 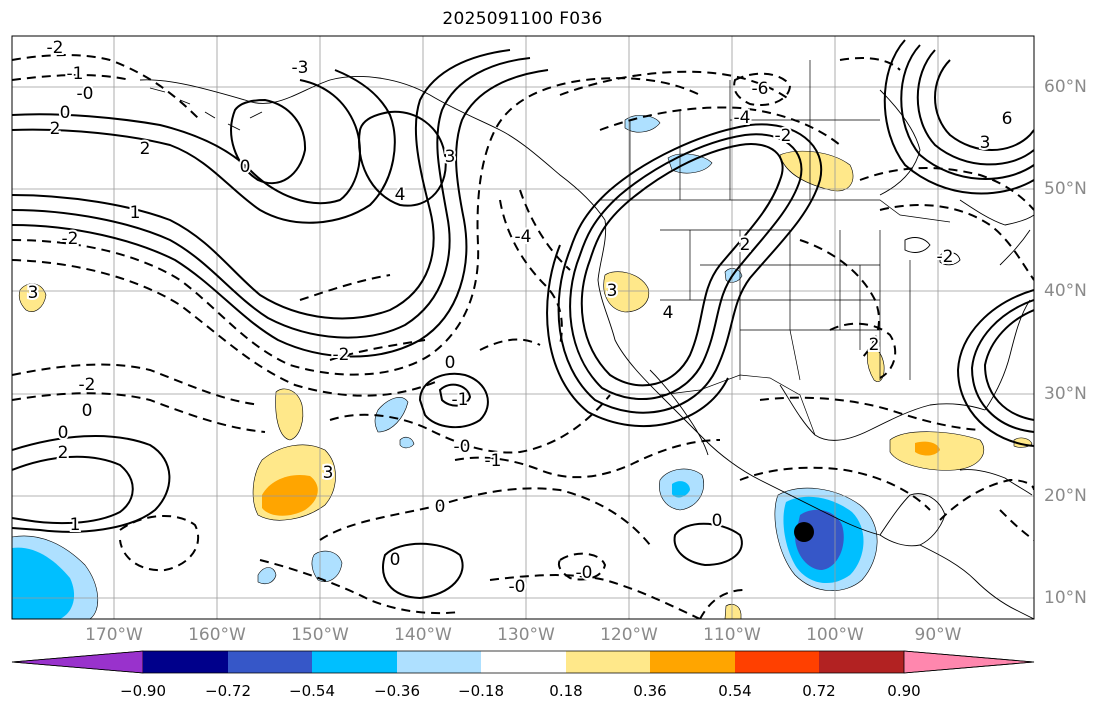 What do you see at coordinates (481, 691) in the screenshot?
I see `colorbar-label-4: −0.18` at bounding box center [481, 691].